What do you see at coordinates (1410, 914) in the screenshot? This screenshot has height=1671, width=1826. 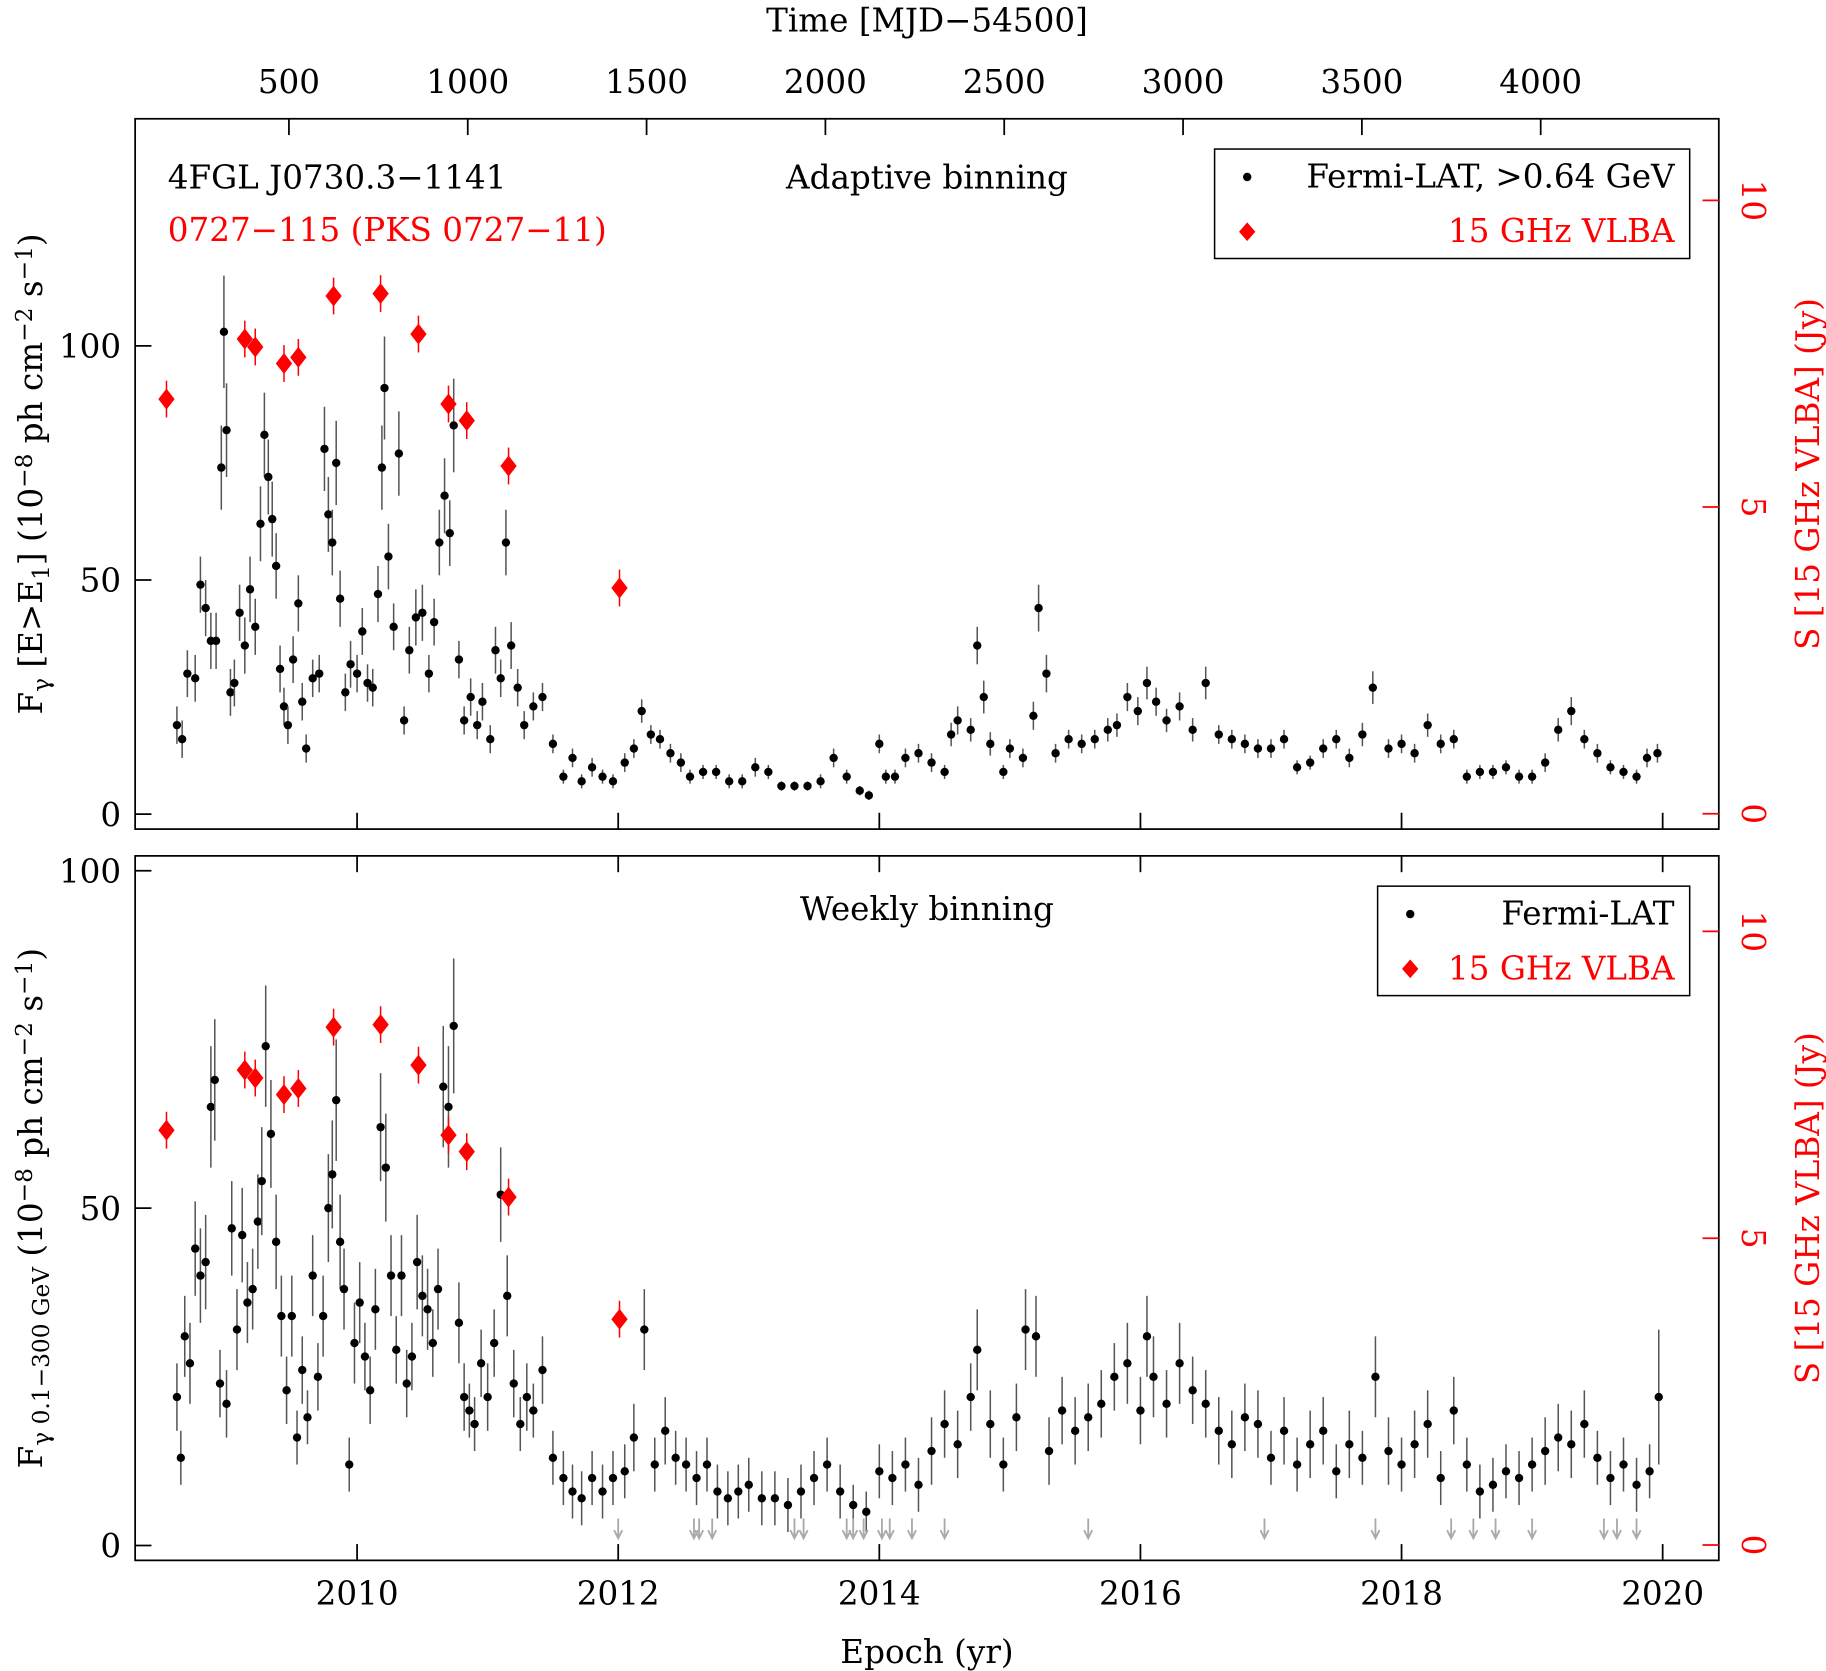 I see `legend-marker` at bounding box center [1410, 914].